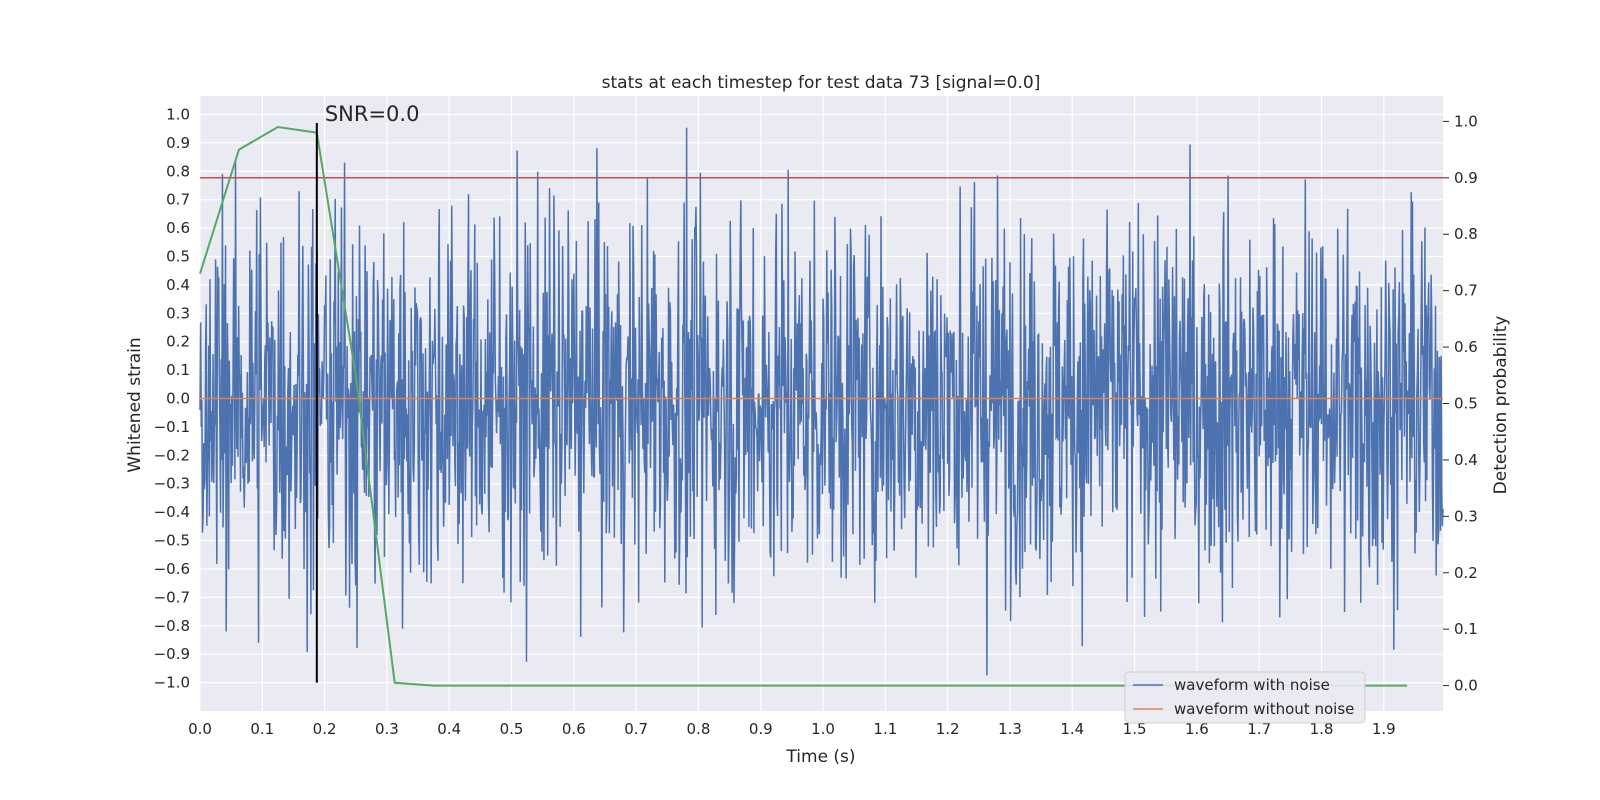  What do you see at coordinates (1466, 573) in the screenshot?
I see `y-right-tick-label: 0.2` at bounding box center [1466, 573].